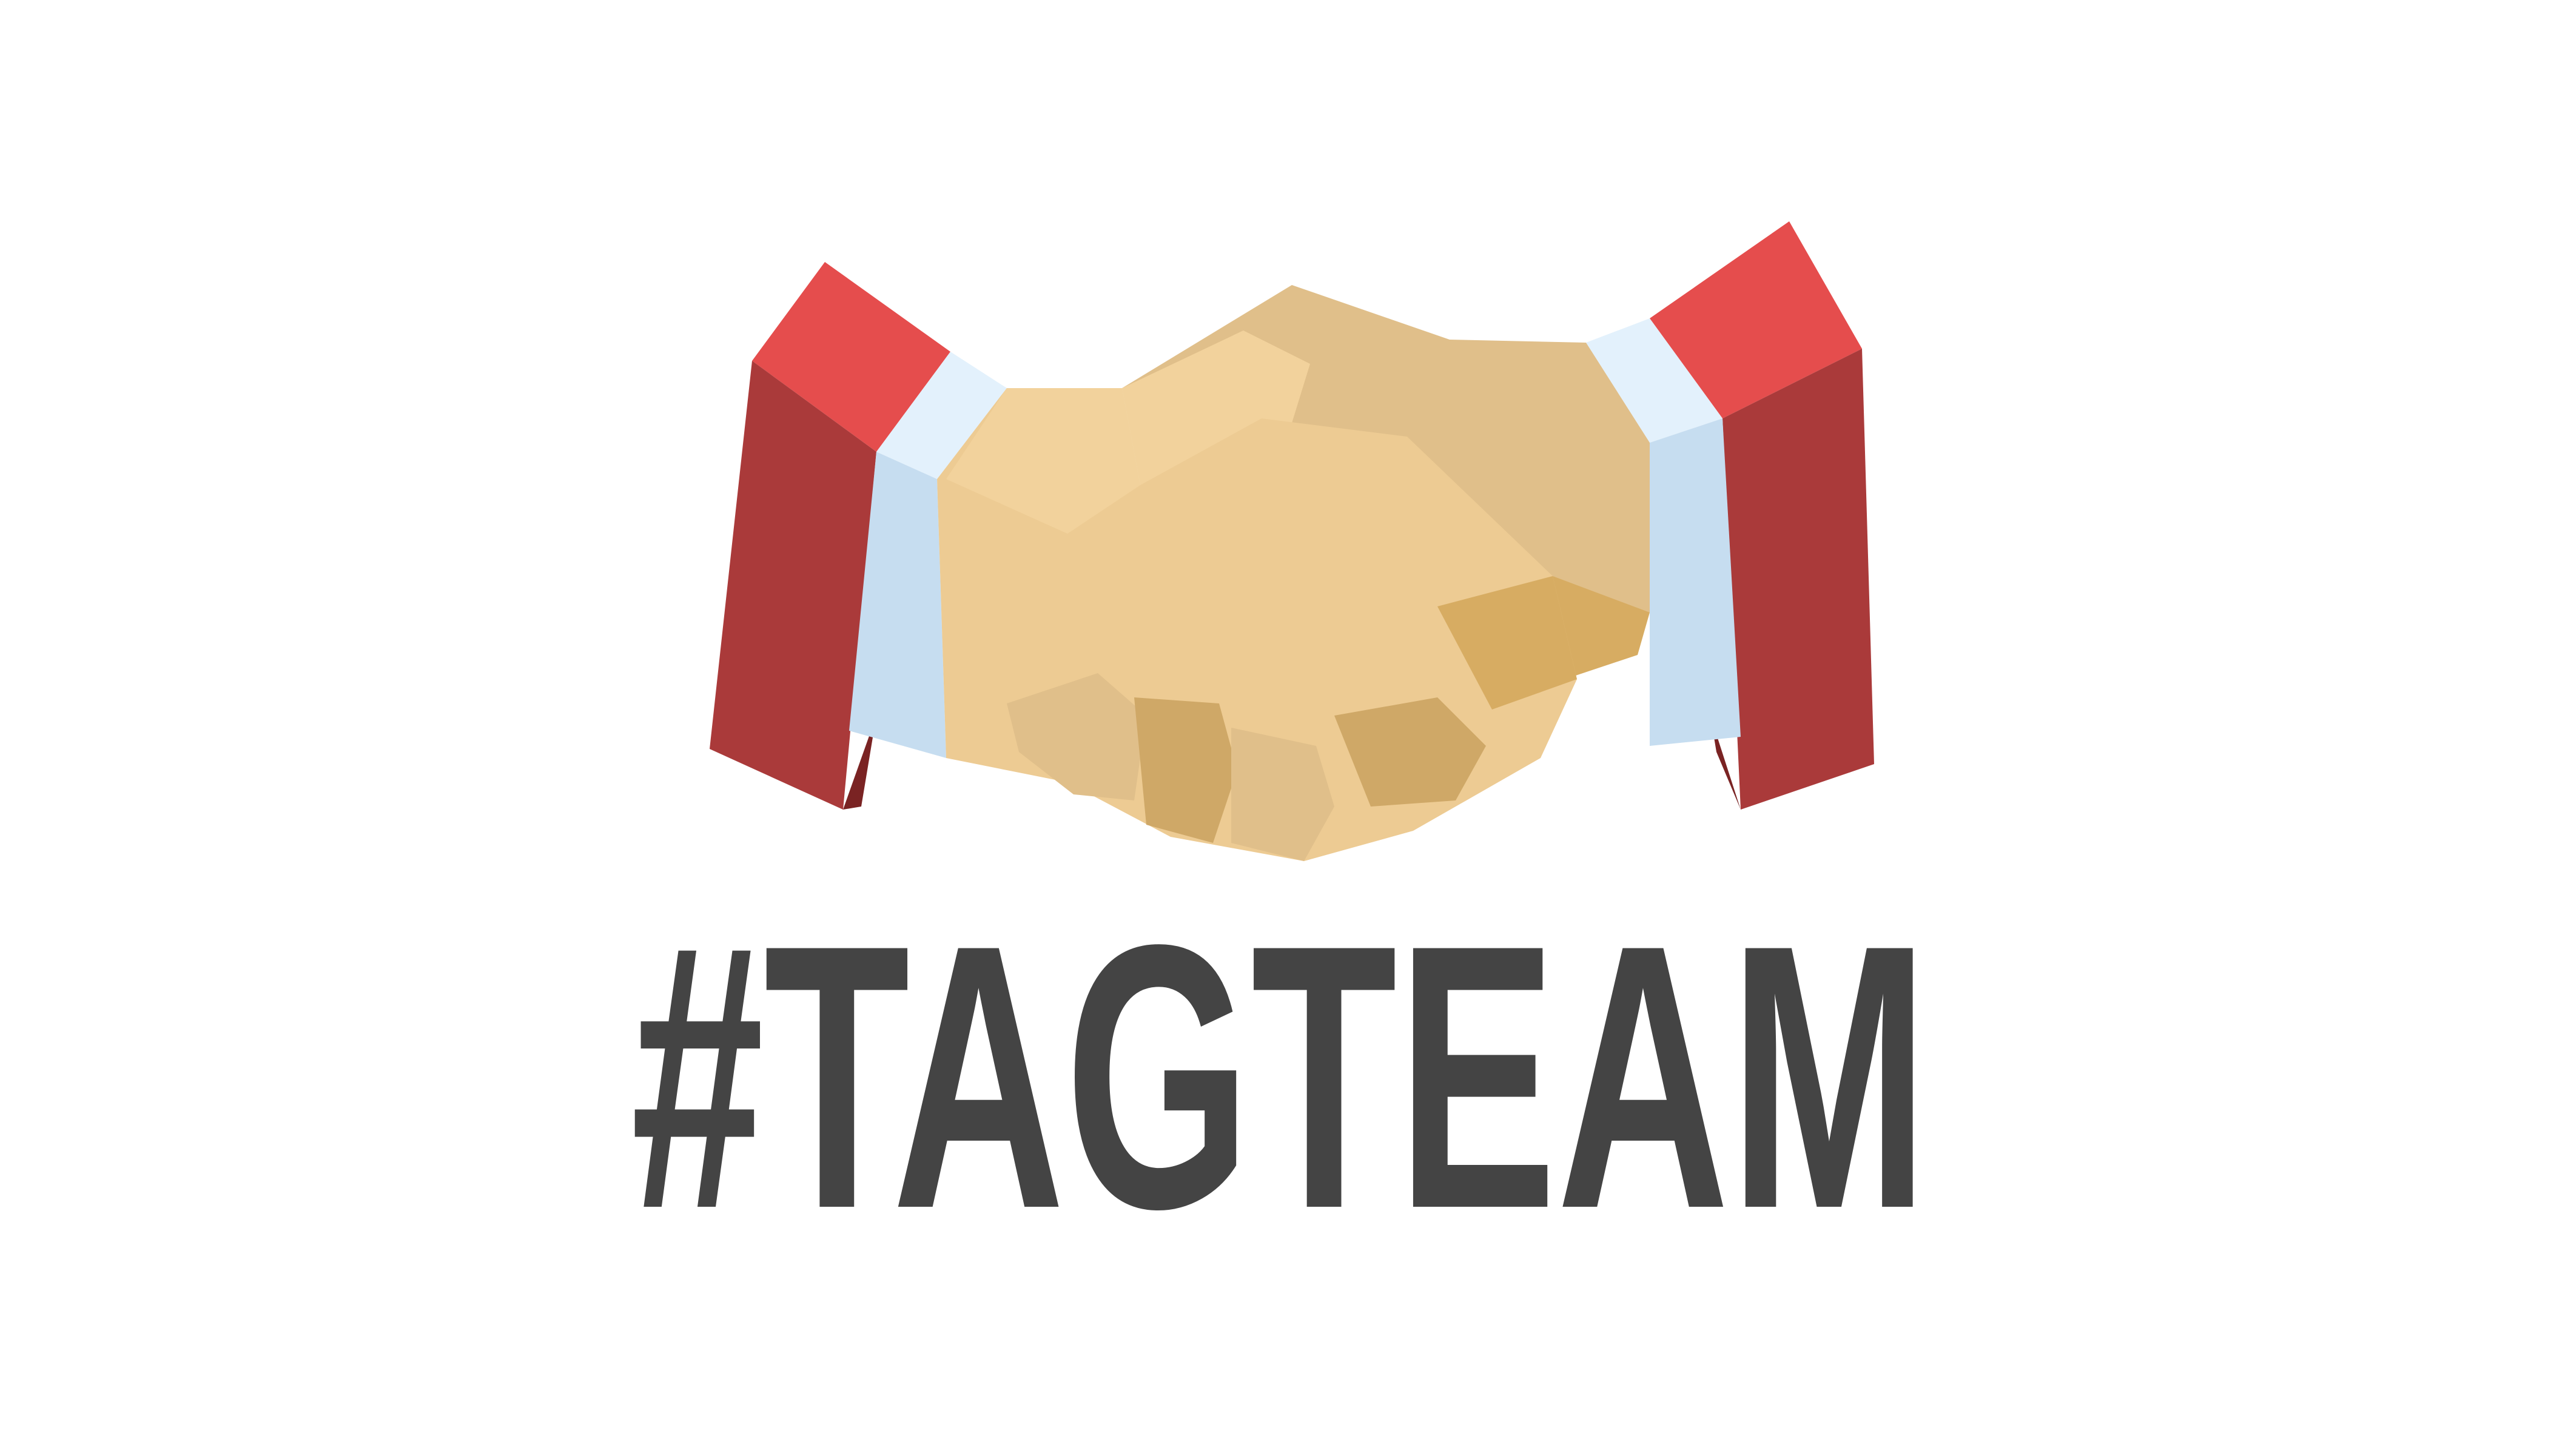  What do you see at coordinates (1602, 627) in the screenshot?
I see `right-hand-palm-edge` at bounding box center [1602, 627].